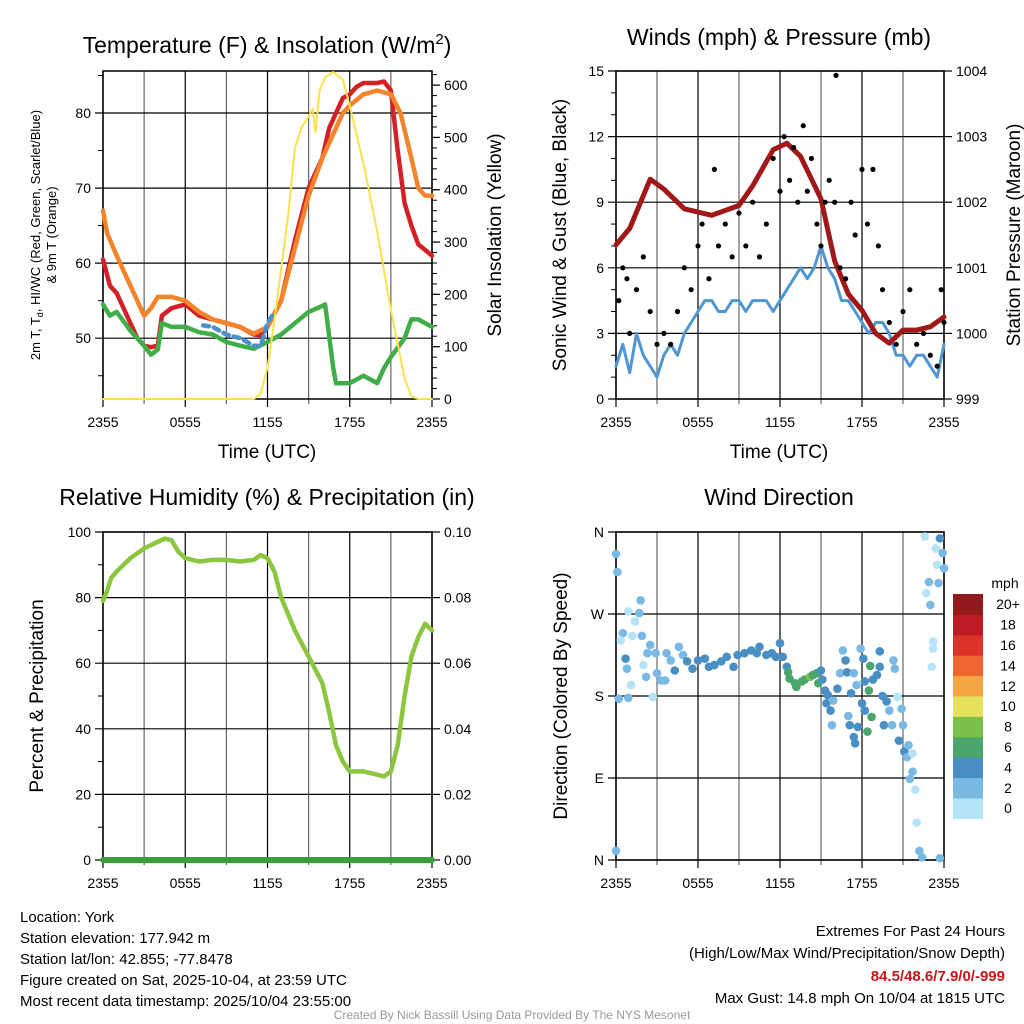 This screenshot has width=1024, height=1024. Describe the element at coordinates (457, 729) in the screenshot. I see `y-right-tick-label: 0.04` at that location.